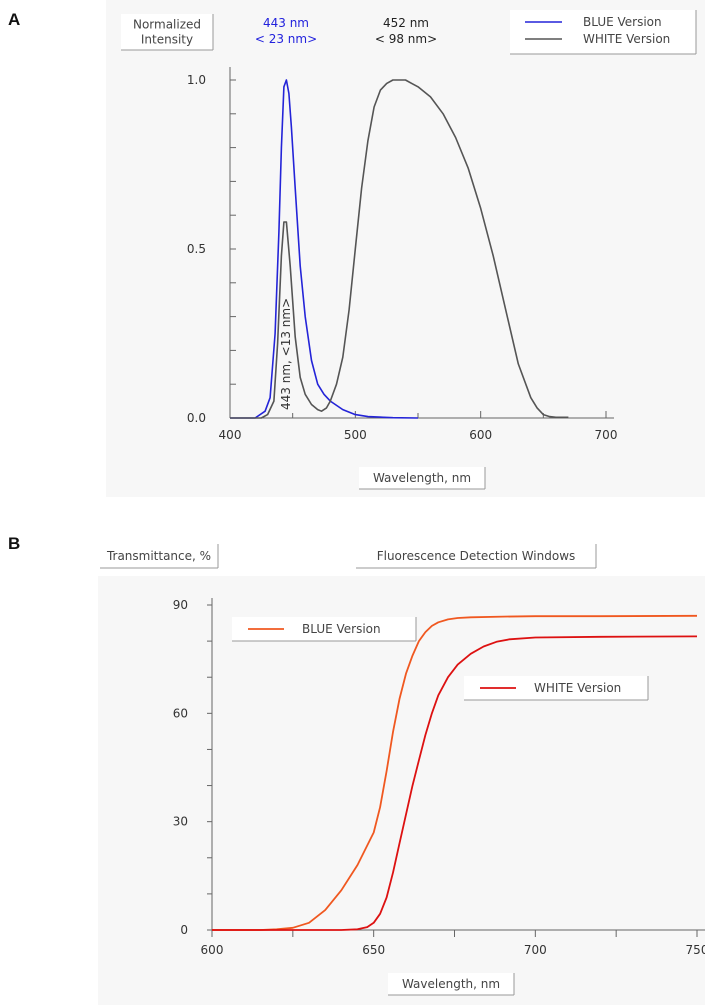 The width and height of the screenshot is (705, 1005). What do you see at coordinates (626, 39) in the screenshot?
I see `a-legend-label: WHITE Version` at bounding box center [626, 39].